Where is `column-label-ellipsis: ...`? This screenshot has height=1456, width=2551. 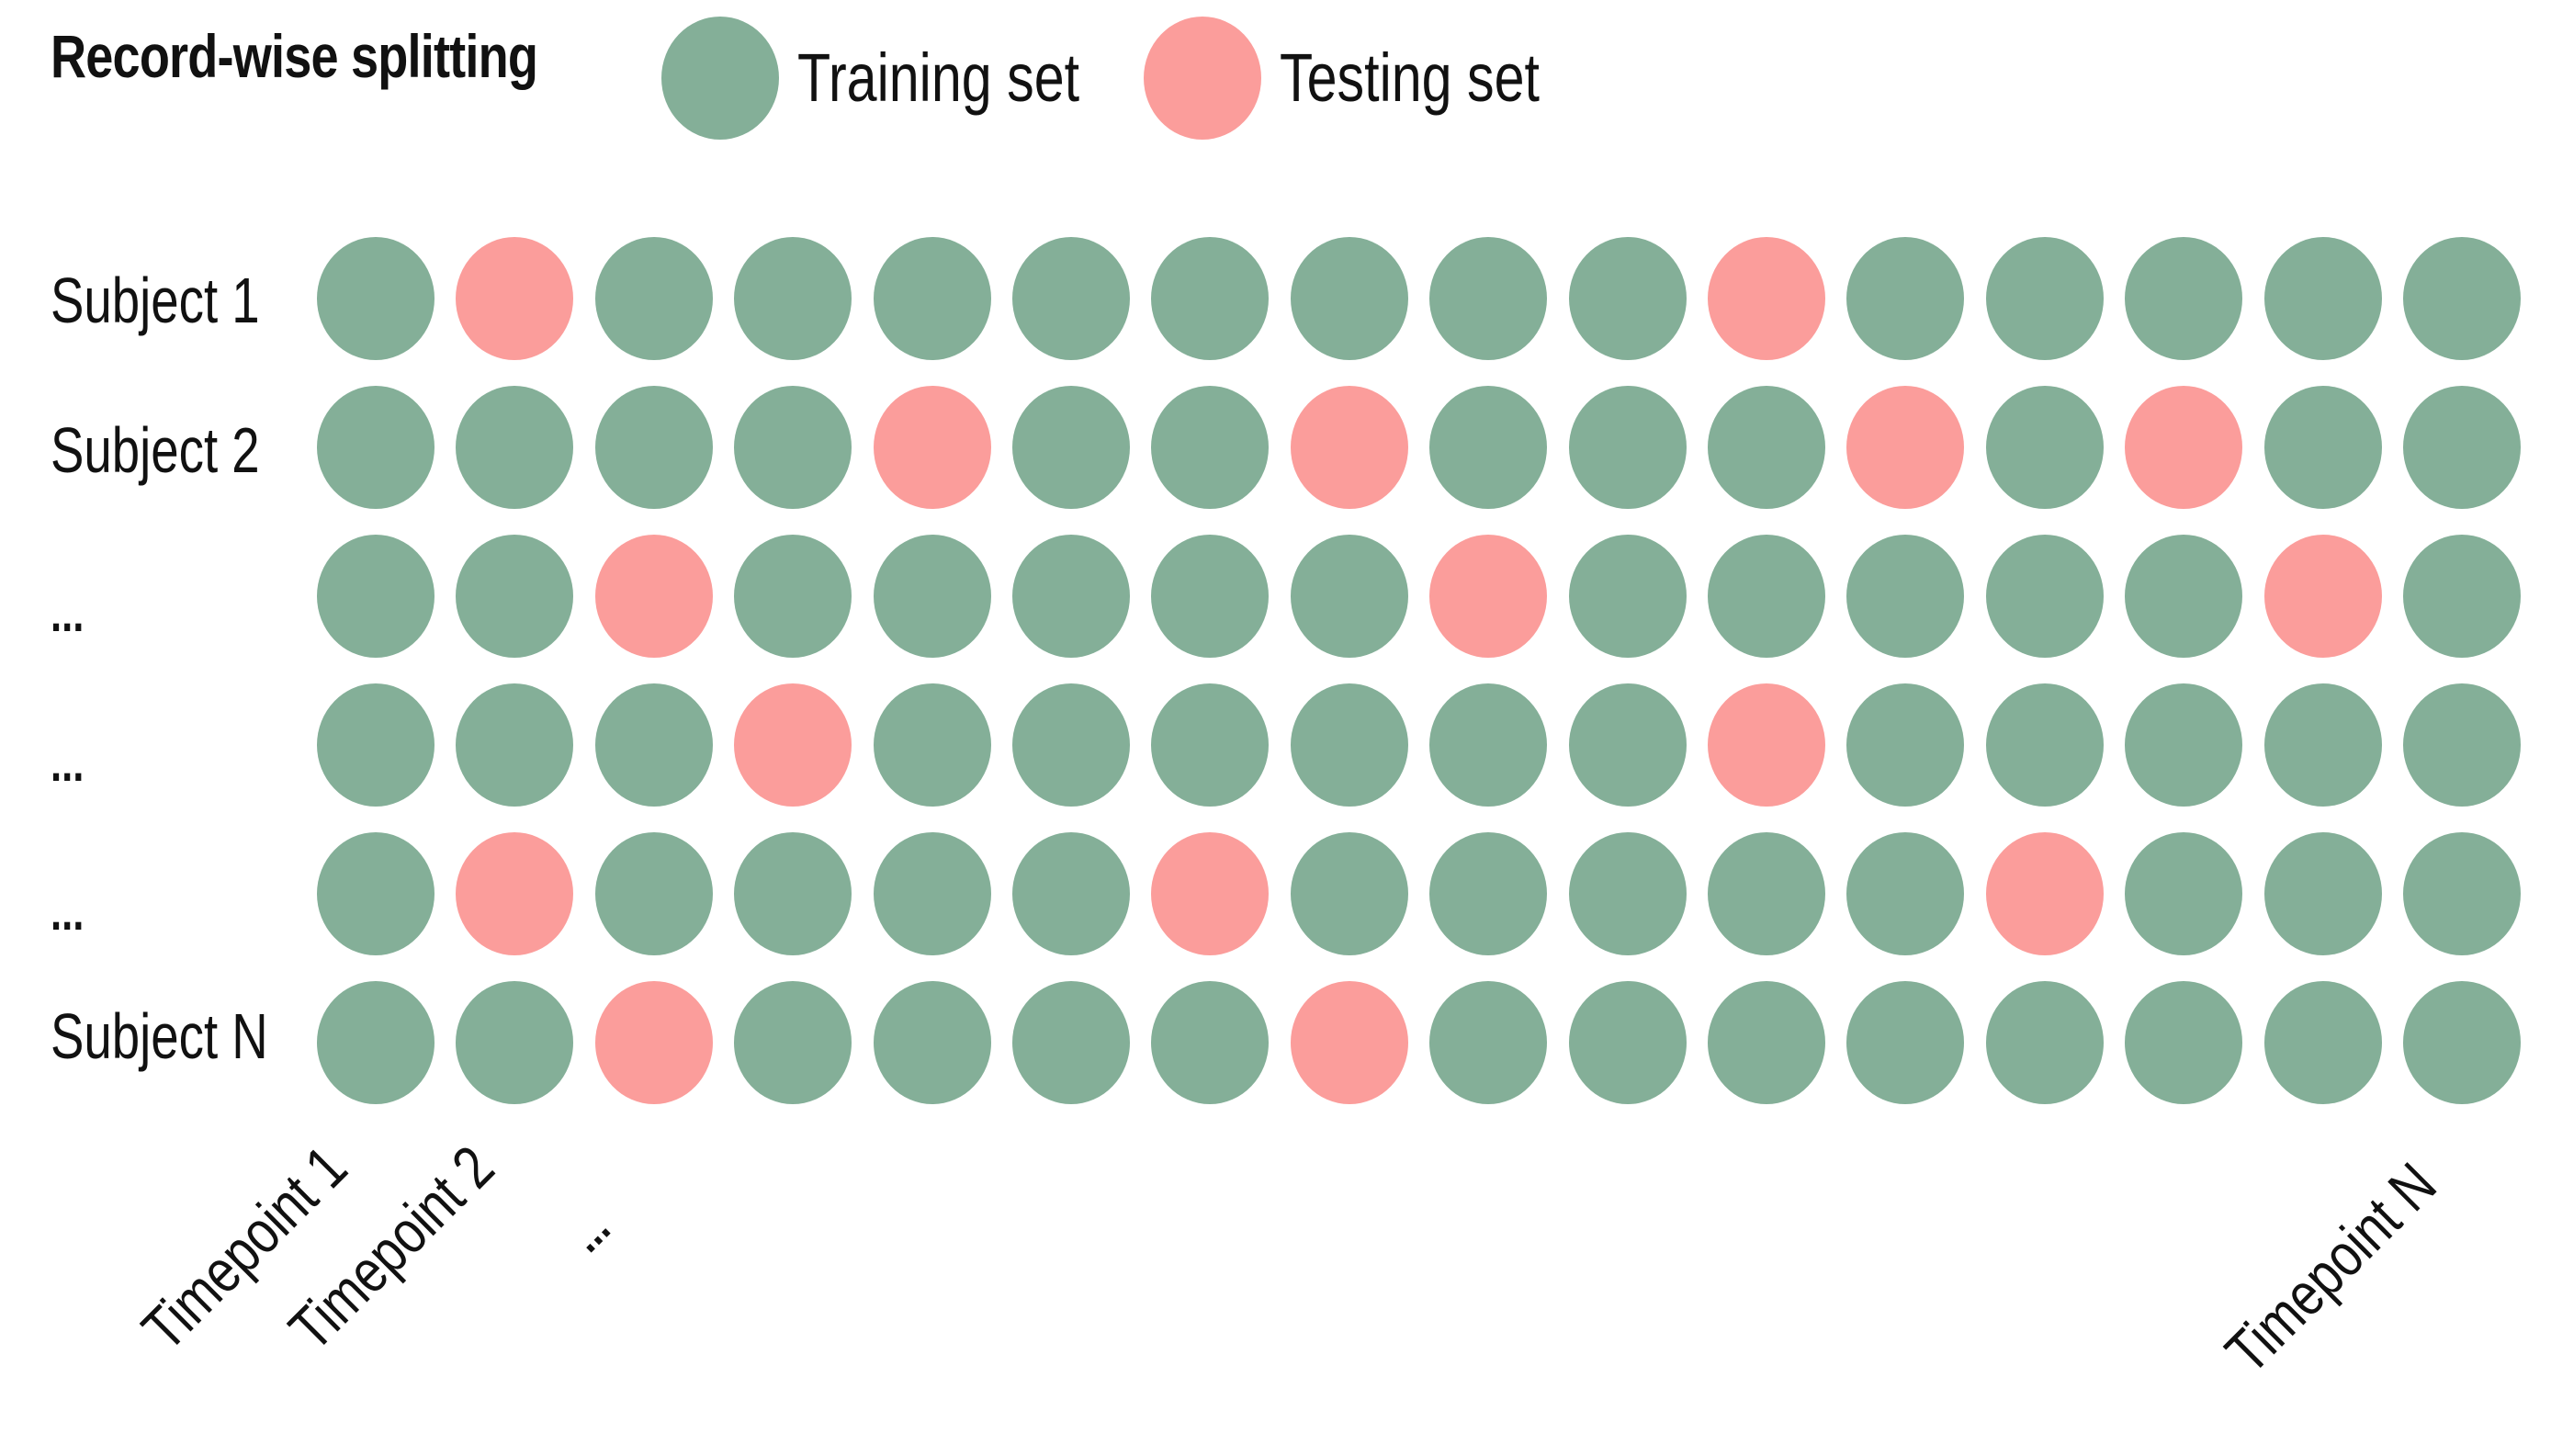
column-label-ellipsis: ... is located at coordinates (590, 1232).